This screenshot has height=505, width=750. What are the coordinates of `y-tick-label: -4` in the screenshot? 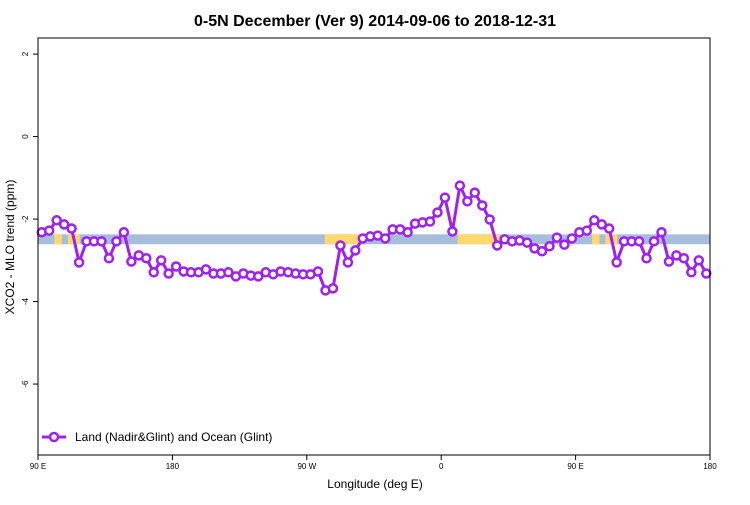 It's located at (25, 301).